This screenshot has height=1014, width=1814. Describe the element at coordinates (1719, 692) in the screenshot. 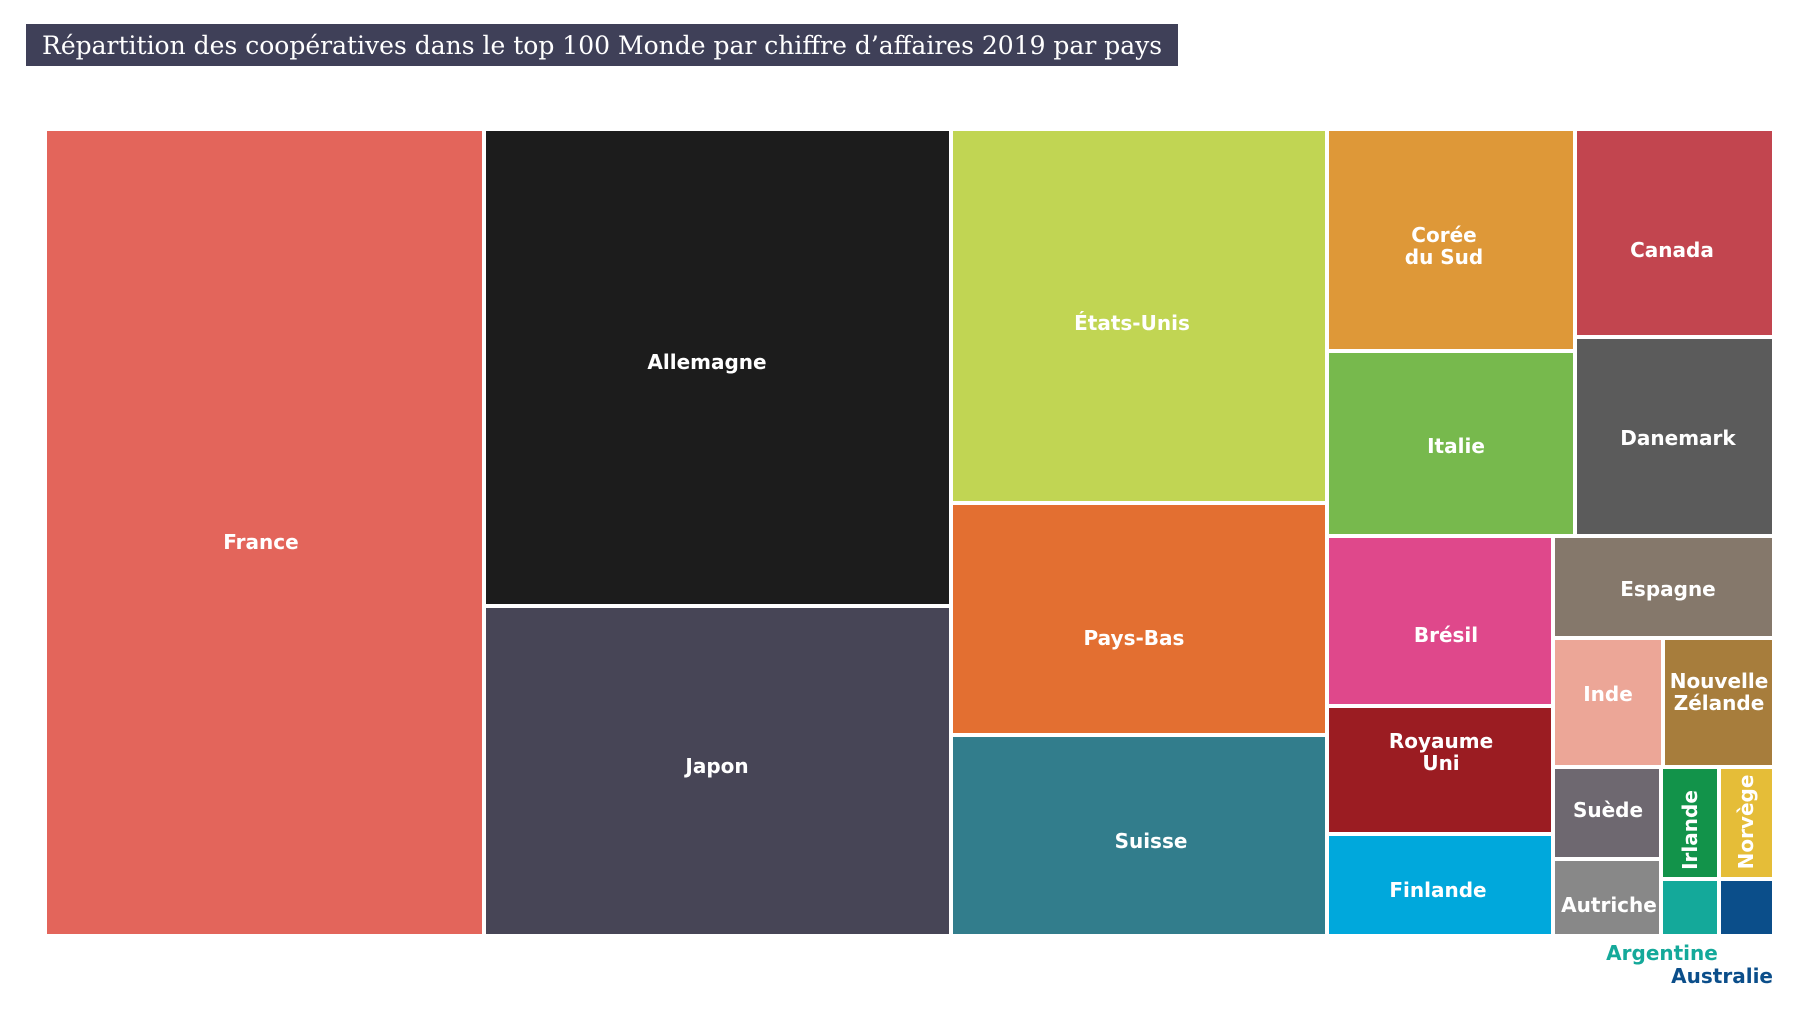

I see `tile-label: Nouvelle Zélande` at that location.